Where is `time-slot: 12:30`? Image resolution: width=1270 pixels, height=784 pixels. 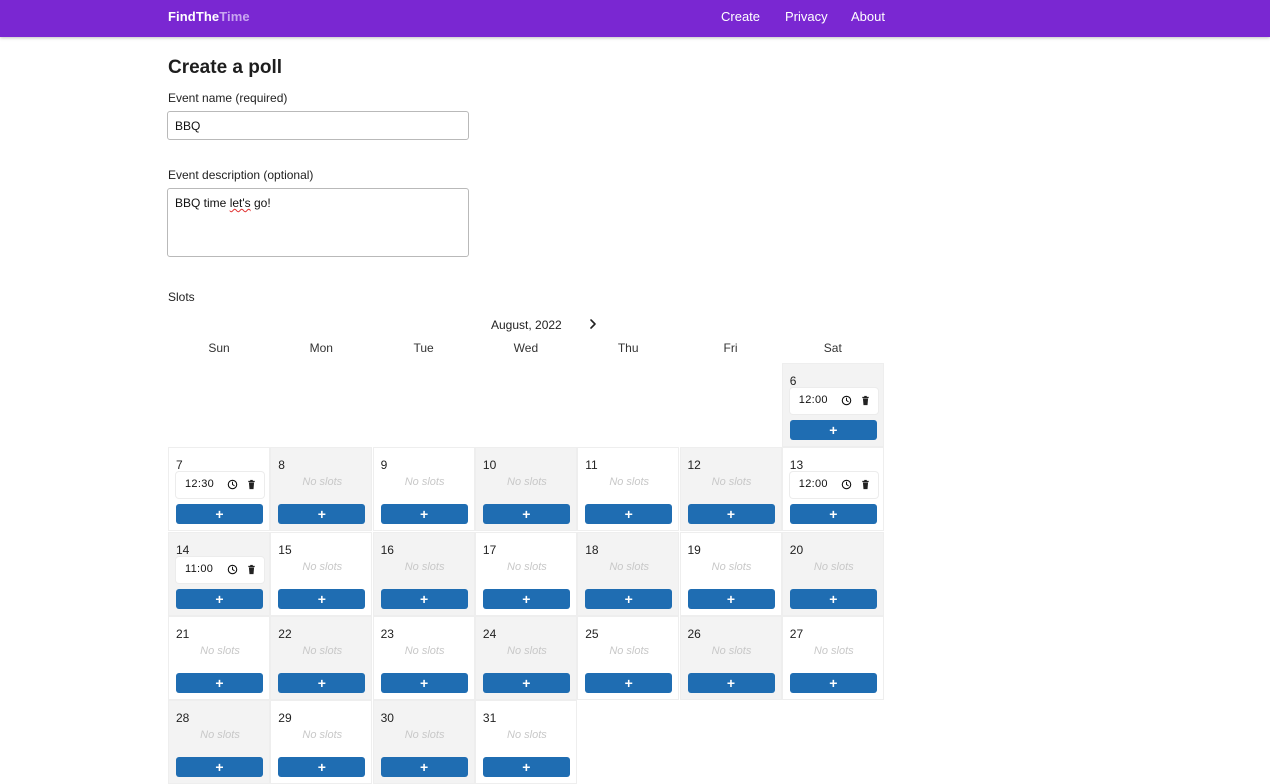
time-slot: 12:30 is located at coordinates (220, 485).